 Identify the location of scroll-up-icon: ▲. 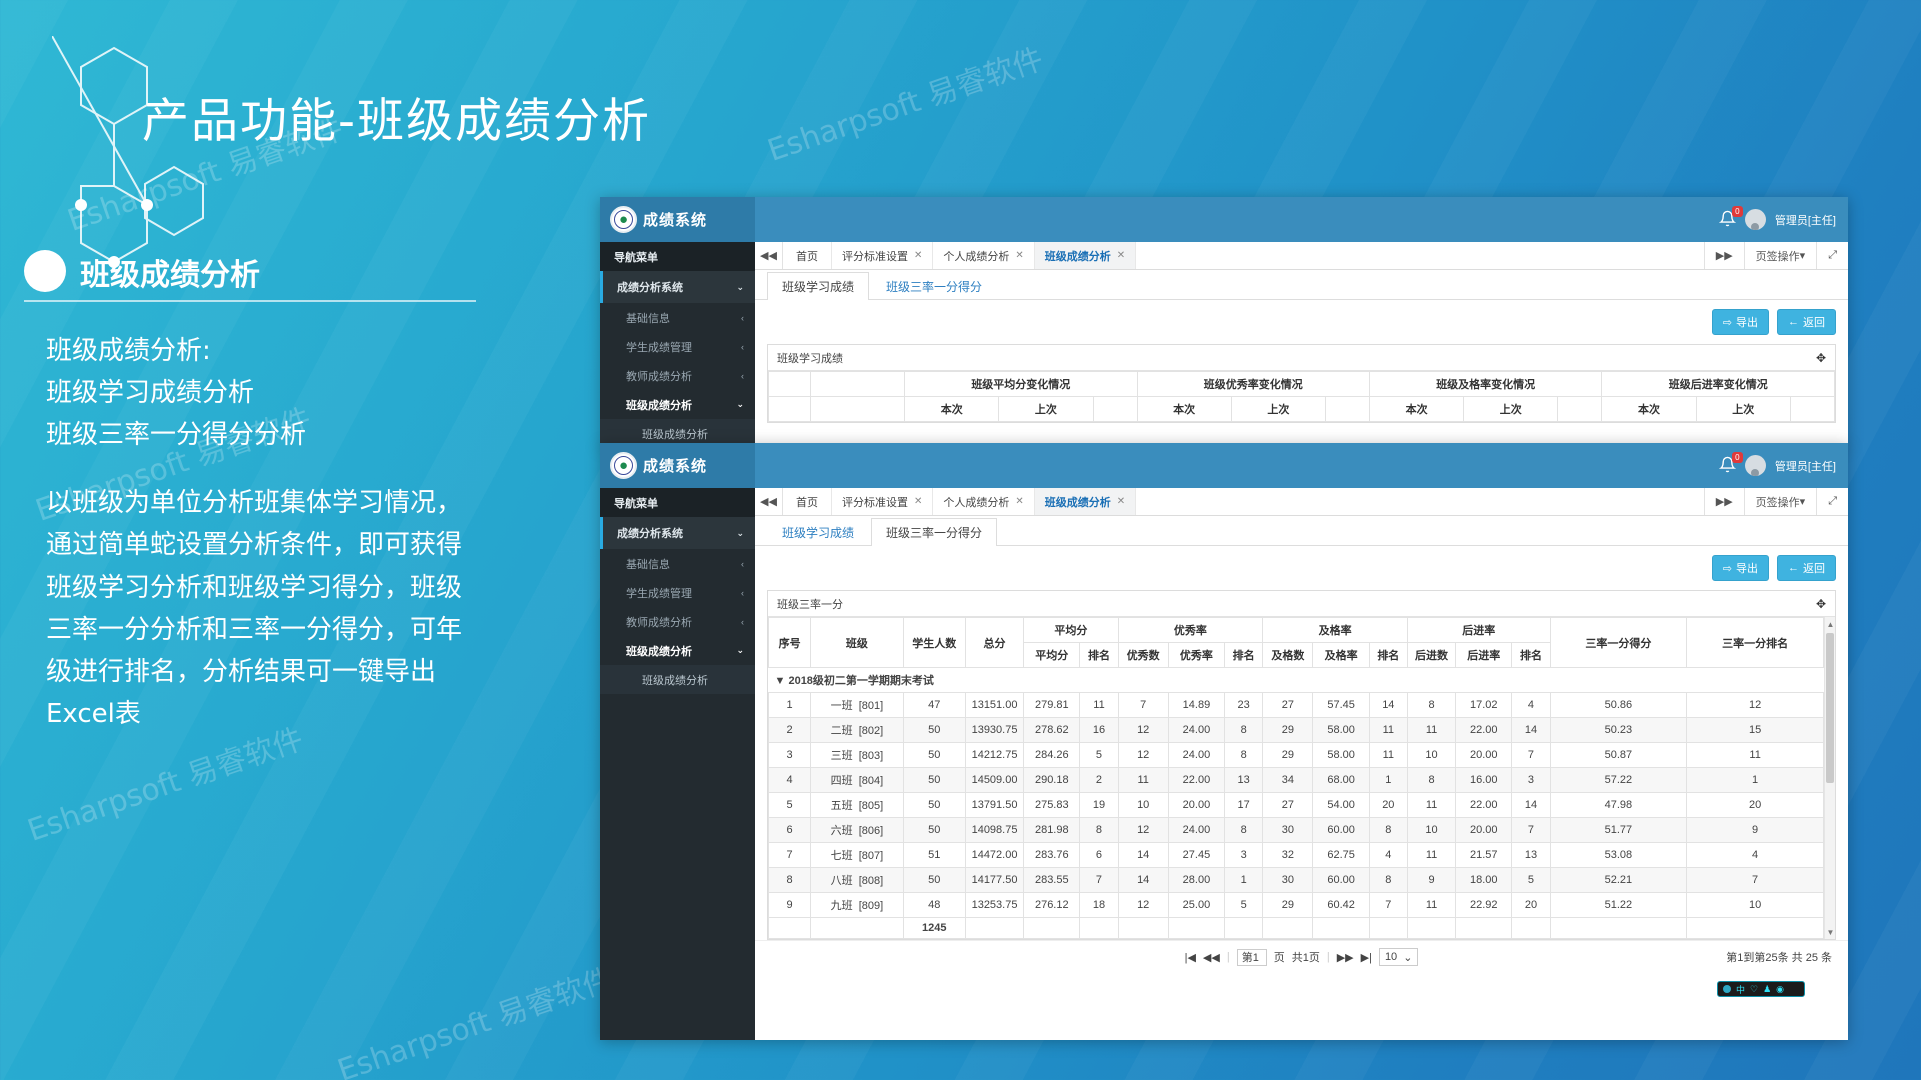
(1830, 624).